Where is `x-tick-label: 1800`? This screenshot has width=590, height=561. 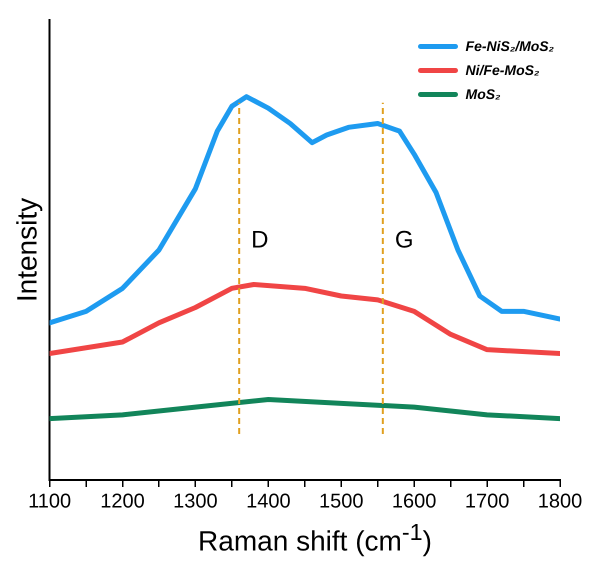 x-tick-label: 1800 is located at coordinates (560, 501).